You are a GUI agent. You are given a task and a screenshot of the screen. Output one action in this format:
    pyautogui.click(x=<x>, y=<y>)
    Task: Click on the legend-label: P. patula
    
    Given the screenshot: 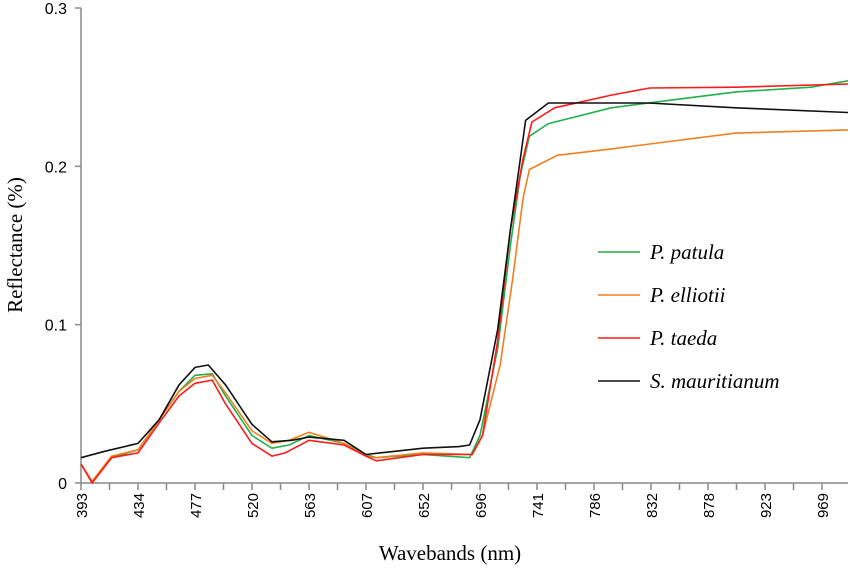 What is the action you would take?
    pyautogui.click(x=686, y=252)
    